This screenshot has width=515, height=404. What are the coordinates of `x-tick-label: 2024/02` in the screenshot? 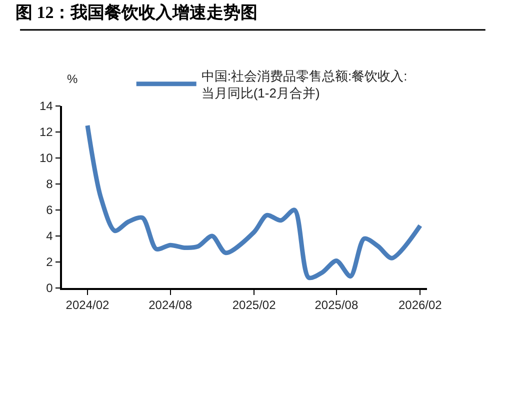 It's located at (88, 305).